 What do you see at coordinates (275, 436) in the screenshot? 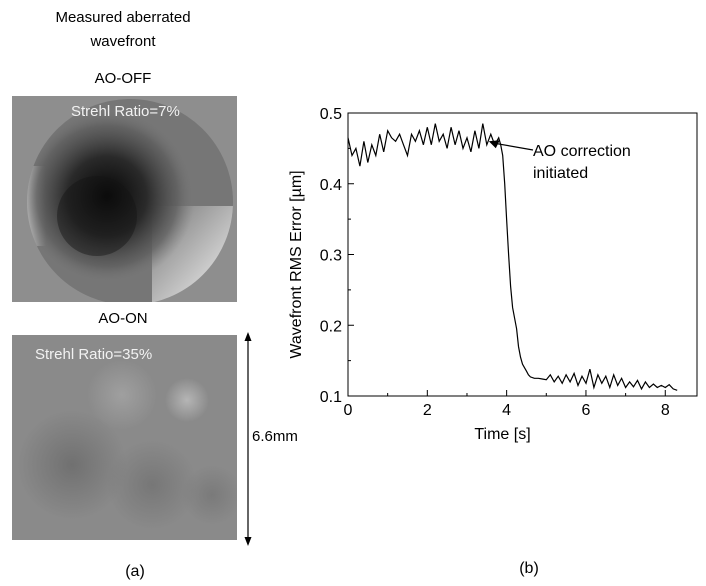
I see `scale-label: 6.6mm` at bounding box center [275, 436].